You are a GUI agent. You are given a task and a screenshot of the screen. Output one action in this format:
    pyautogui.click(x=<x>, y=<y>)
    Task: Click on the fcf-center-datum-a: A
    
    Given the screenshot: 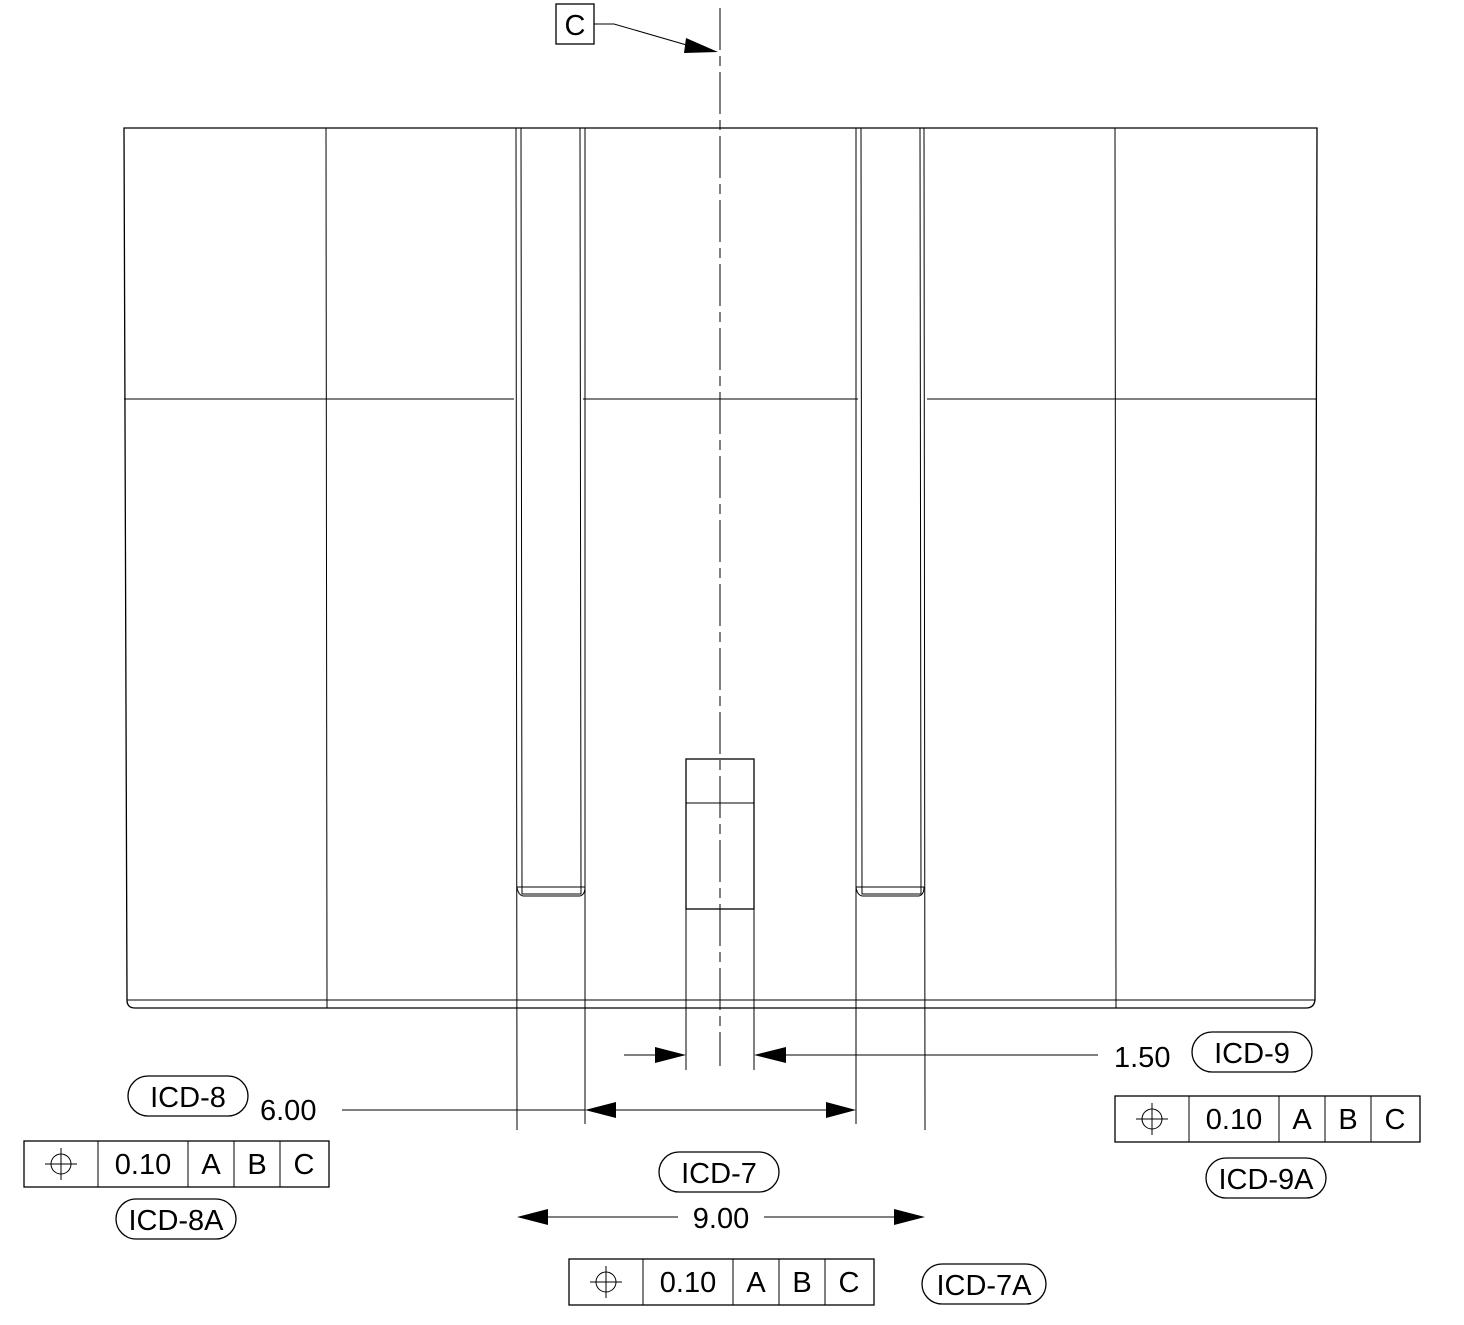 What is the action you would take?
    pyautogui.click(x=756, y=1283)
    